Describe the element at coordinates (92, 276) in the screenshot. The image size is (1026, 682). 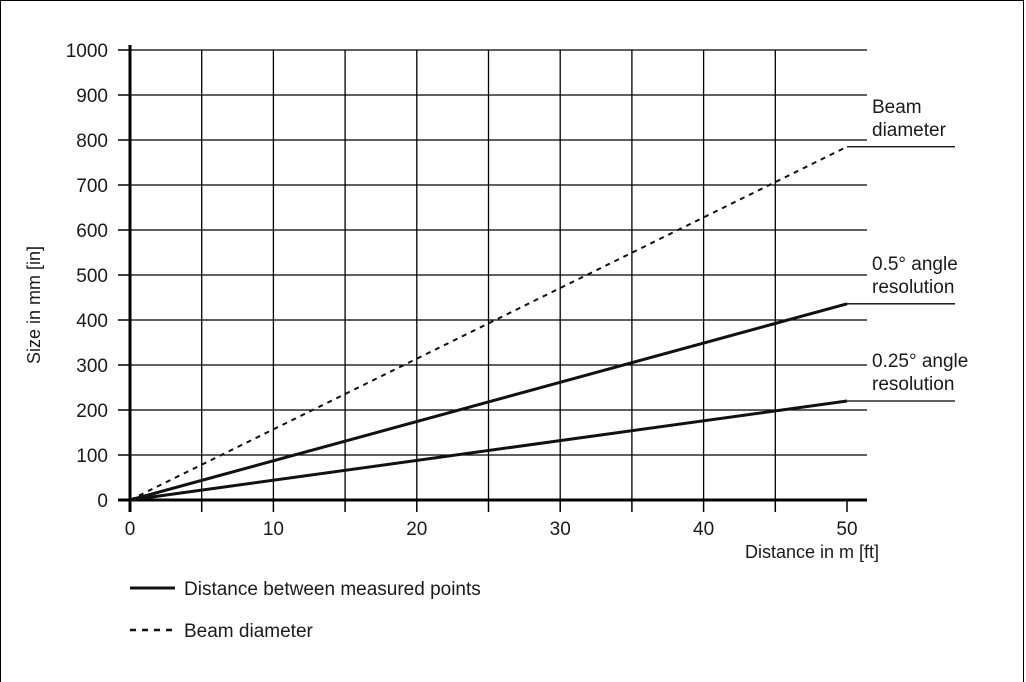
I see `y-tick-label: 500` at that location.